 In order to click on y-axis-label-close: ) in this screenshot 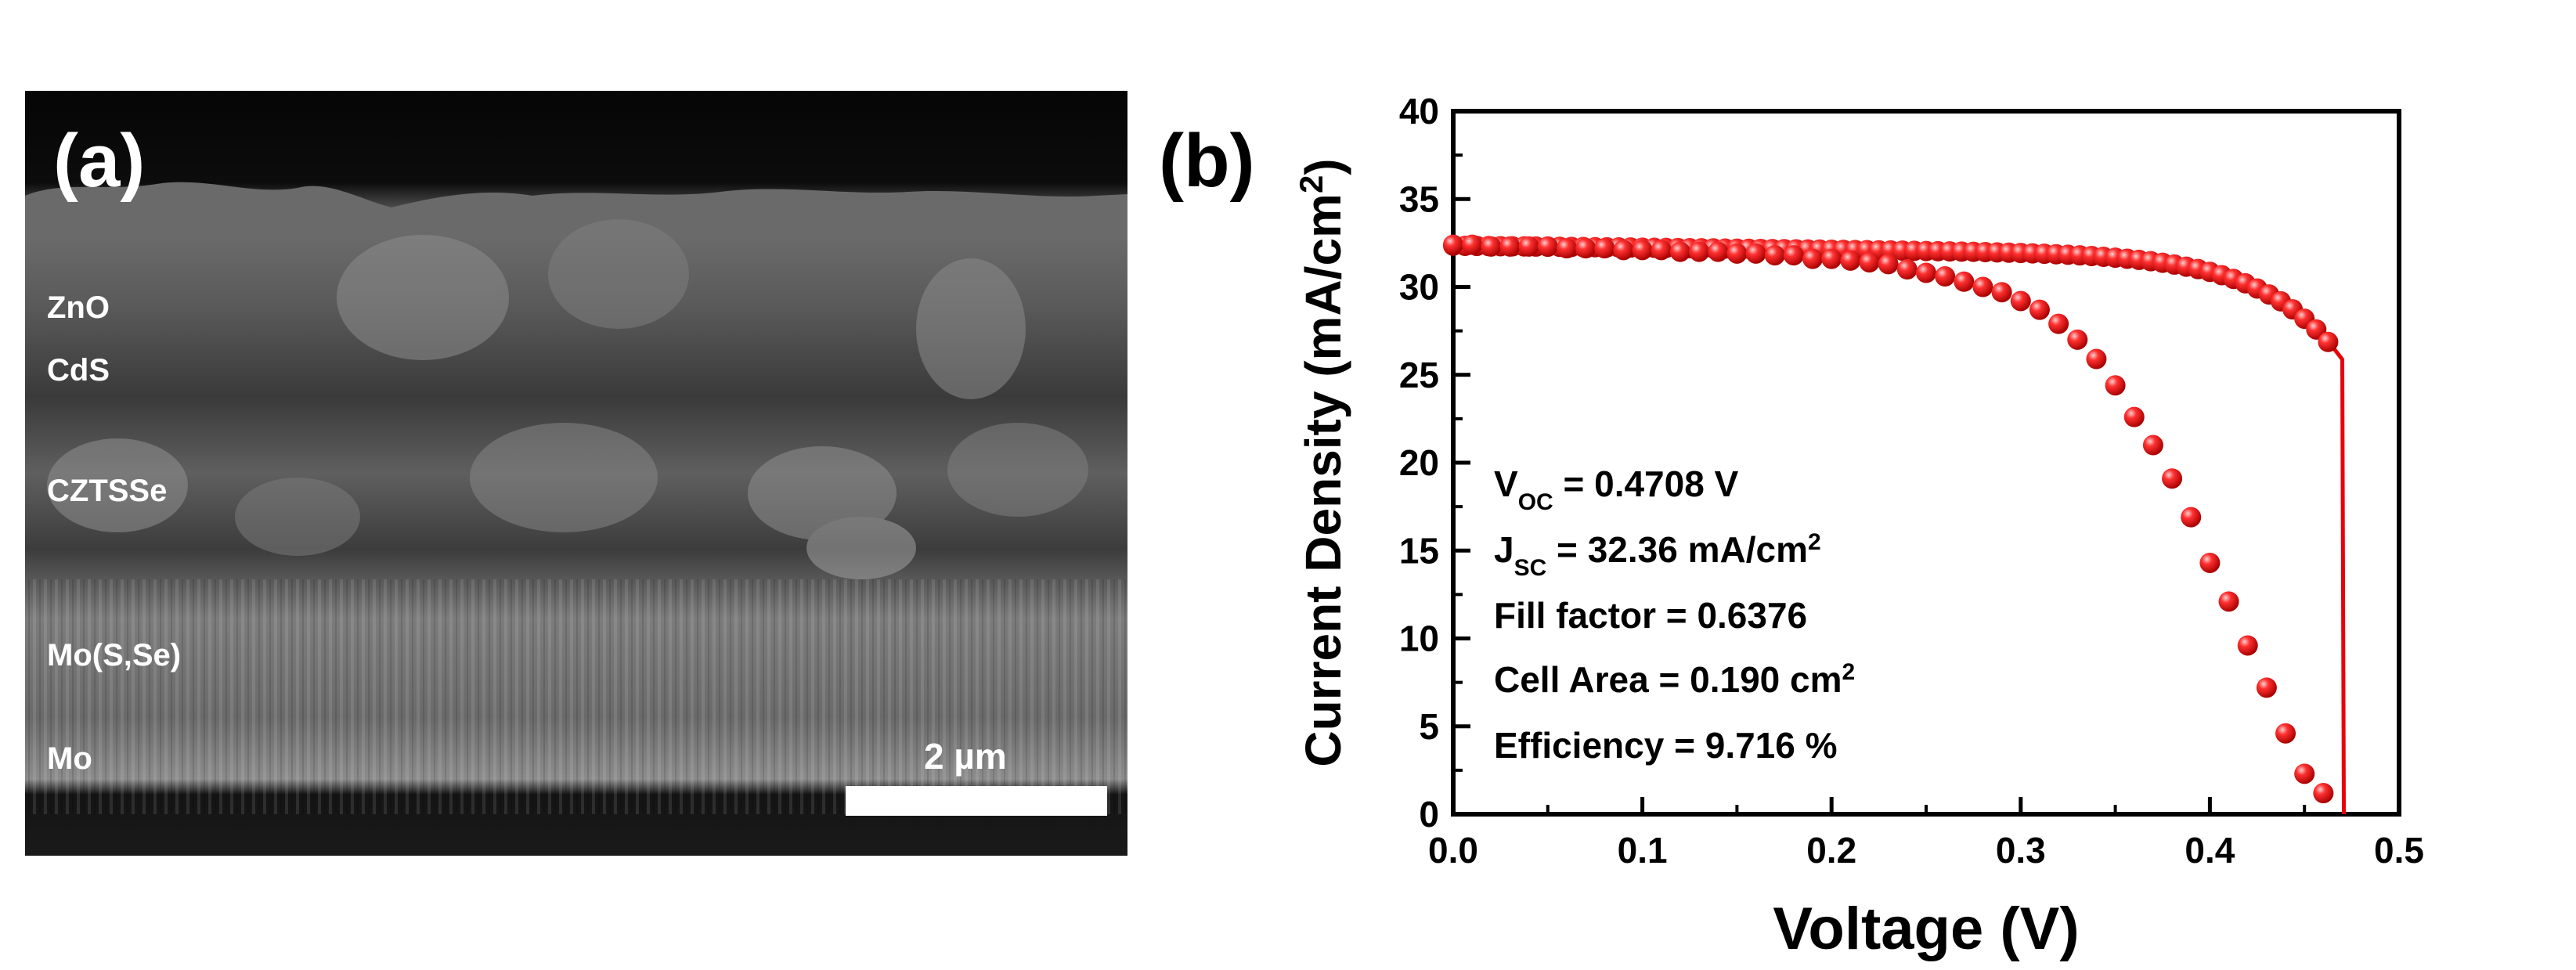, I will do `click(1323, 166)`.